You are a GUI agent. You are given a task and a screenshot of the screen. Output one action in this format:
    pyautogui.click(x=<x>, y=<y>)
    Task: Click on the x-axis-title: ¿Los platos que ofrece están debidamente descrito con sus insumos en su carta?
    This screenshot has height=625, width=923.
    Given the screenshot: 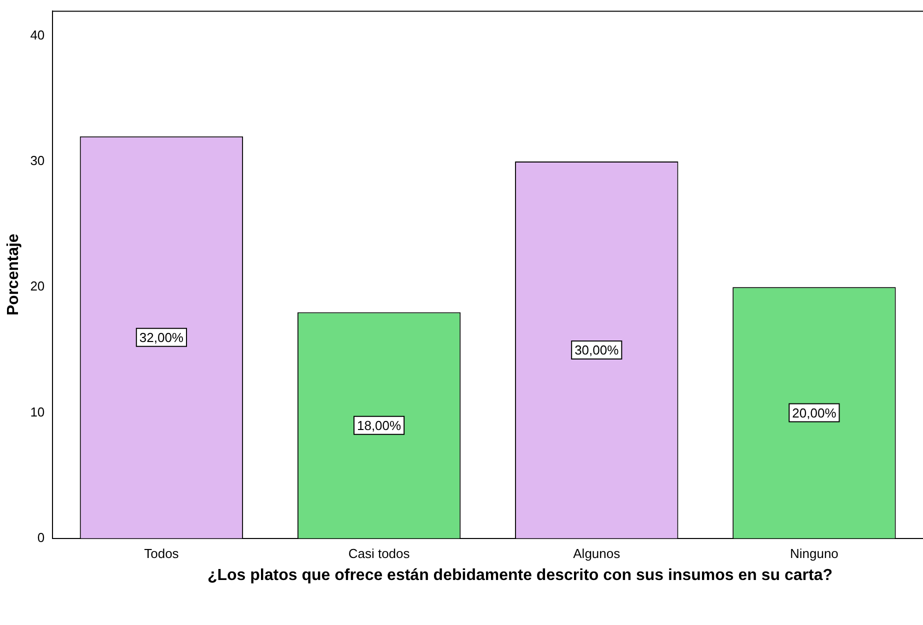 What is the action you would take?
    pyautogui.click(x=520, y=575)
    